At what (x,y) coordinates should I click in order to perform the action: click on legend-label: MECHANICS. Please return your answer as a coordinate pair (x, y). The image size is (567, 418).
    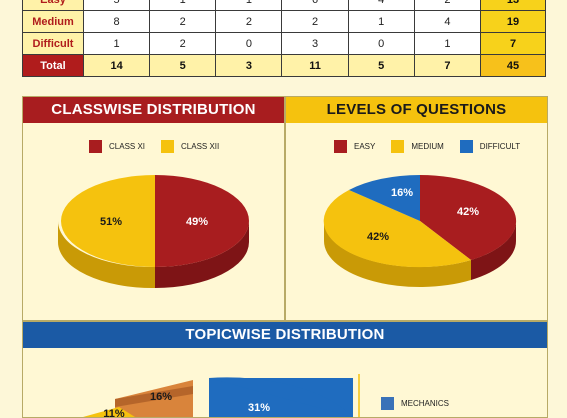
    Looking at the image, I should click on (425, 403).